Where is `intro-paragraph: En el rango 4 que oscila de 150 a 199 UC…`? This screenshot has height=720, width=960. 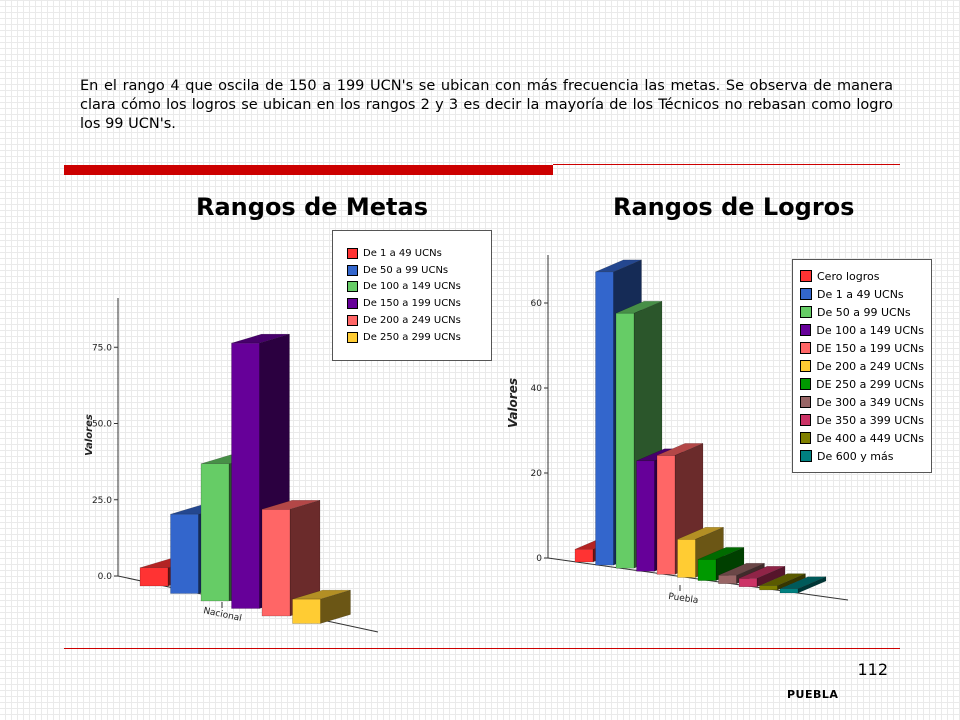 intro-paragraph: En el rango 4 que oscila de 150 a 199 UC… is located at coordinates (486, 105).